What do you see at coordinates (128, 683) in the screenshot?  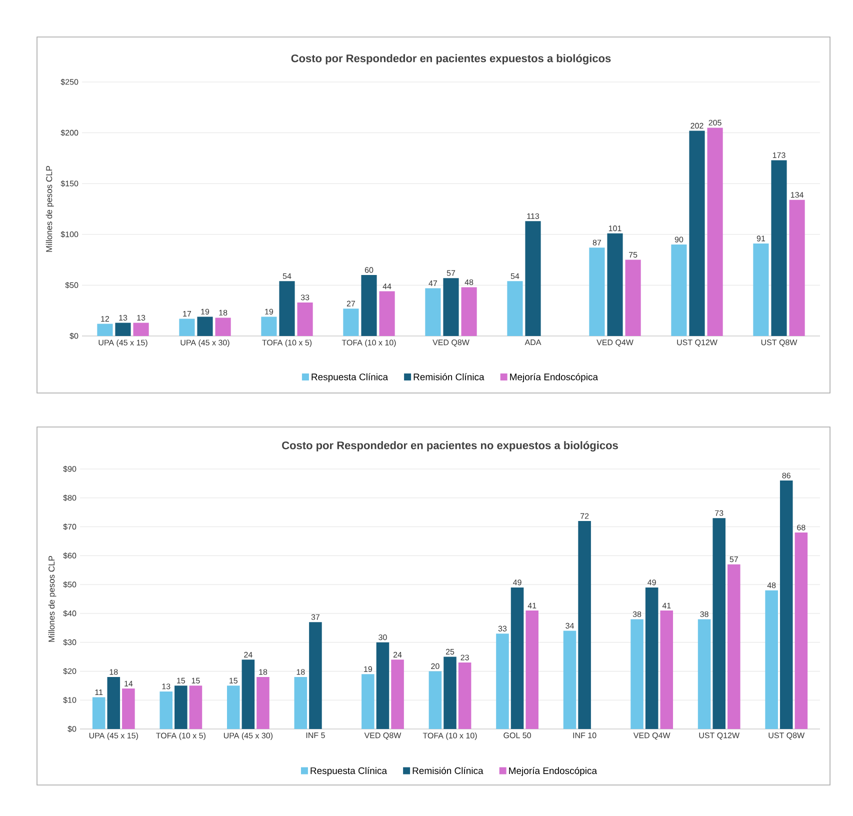 I see `data-label: 14` at bounding box center [128, 683].